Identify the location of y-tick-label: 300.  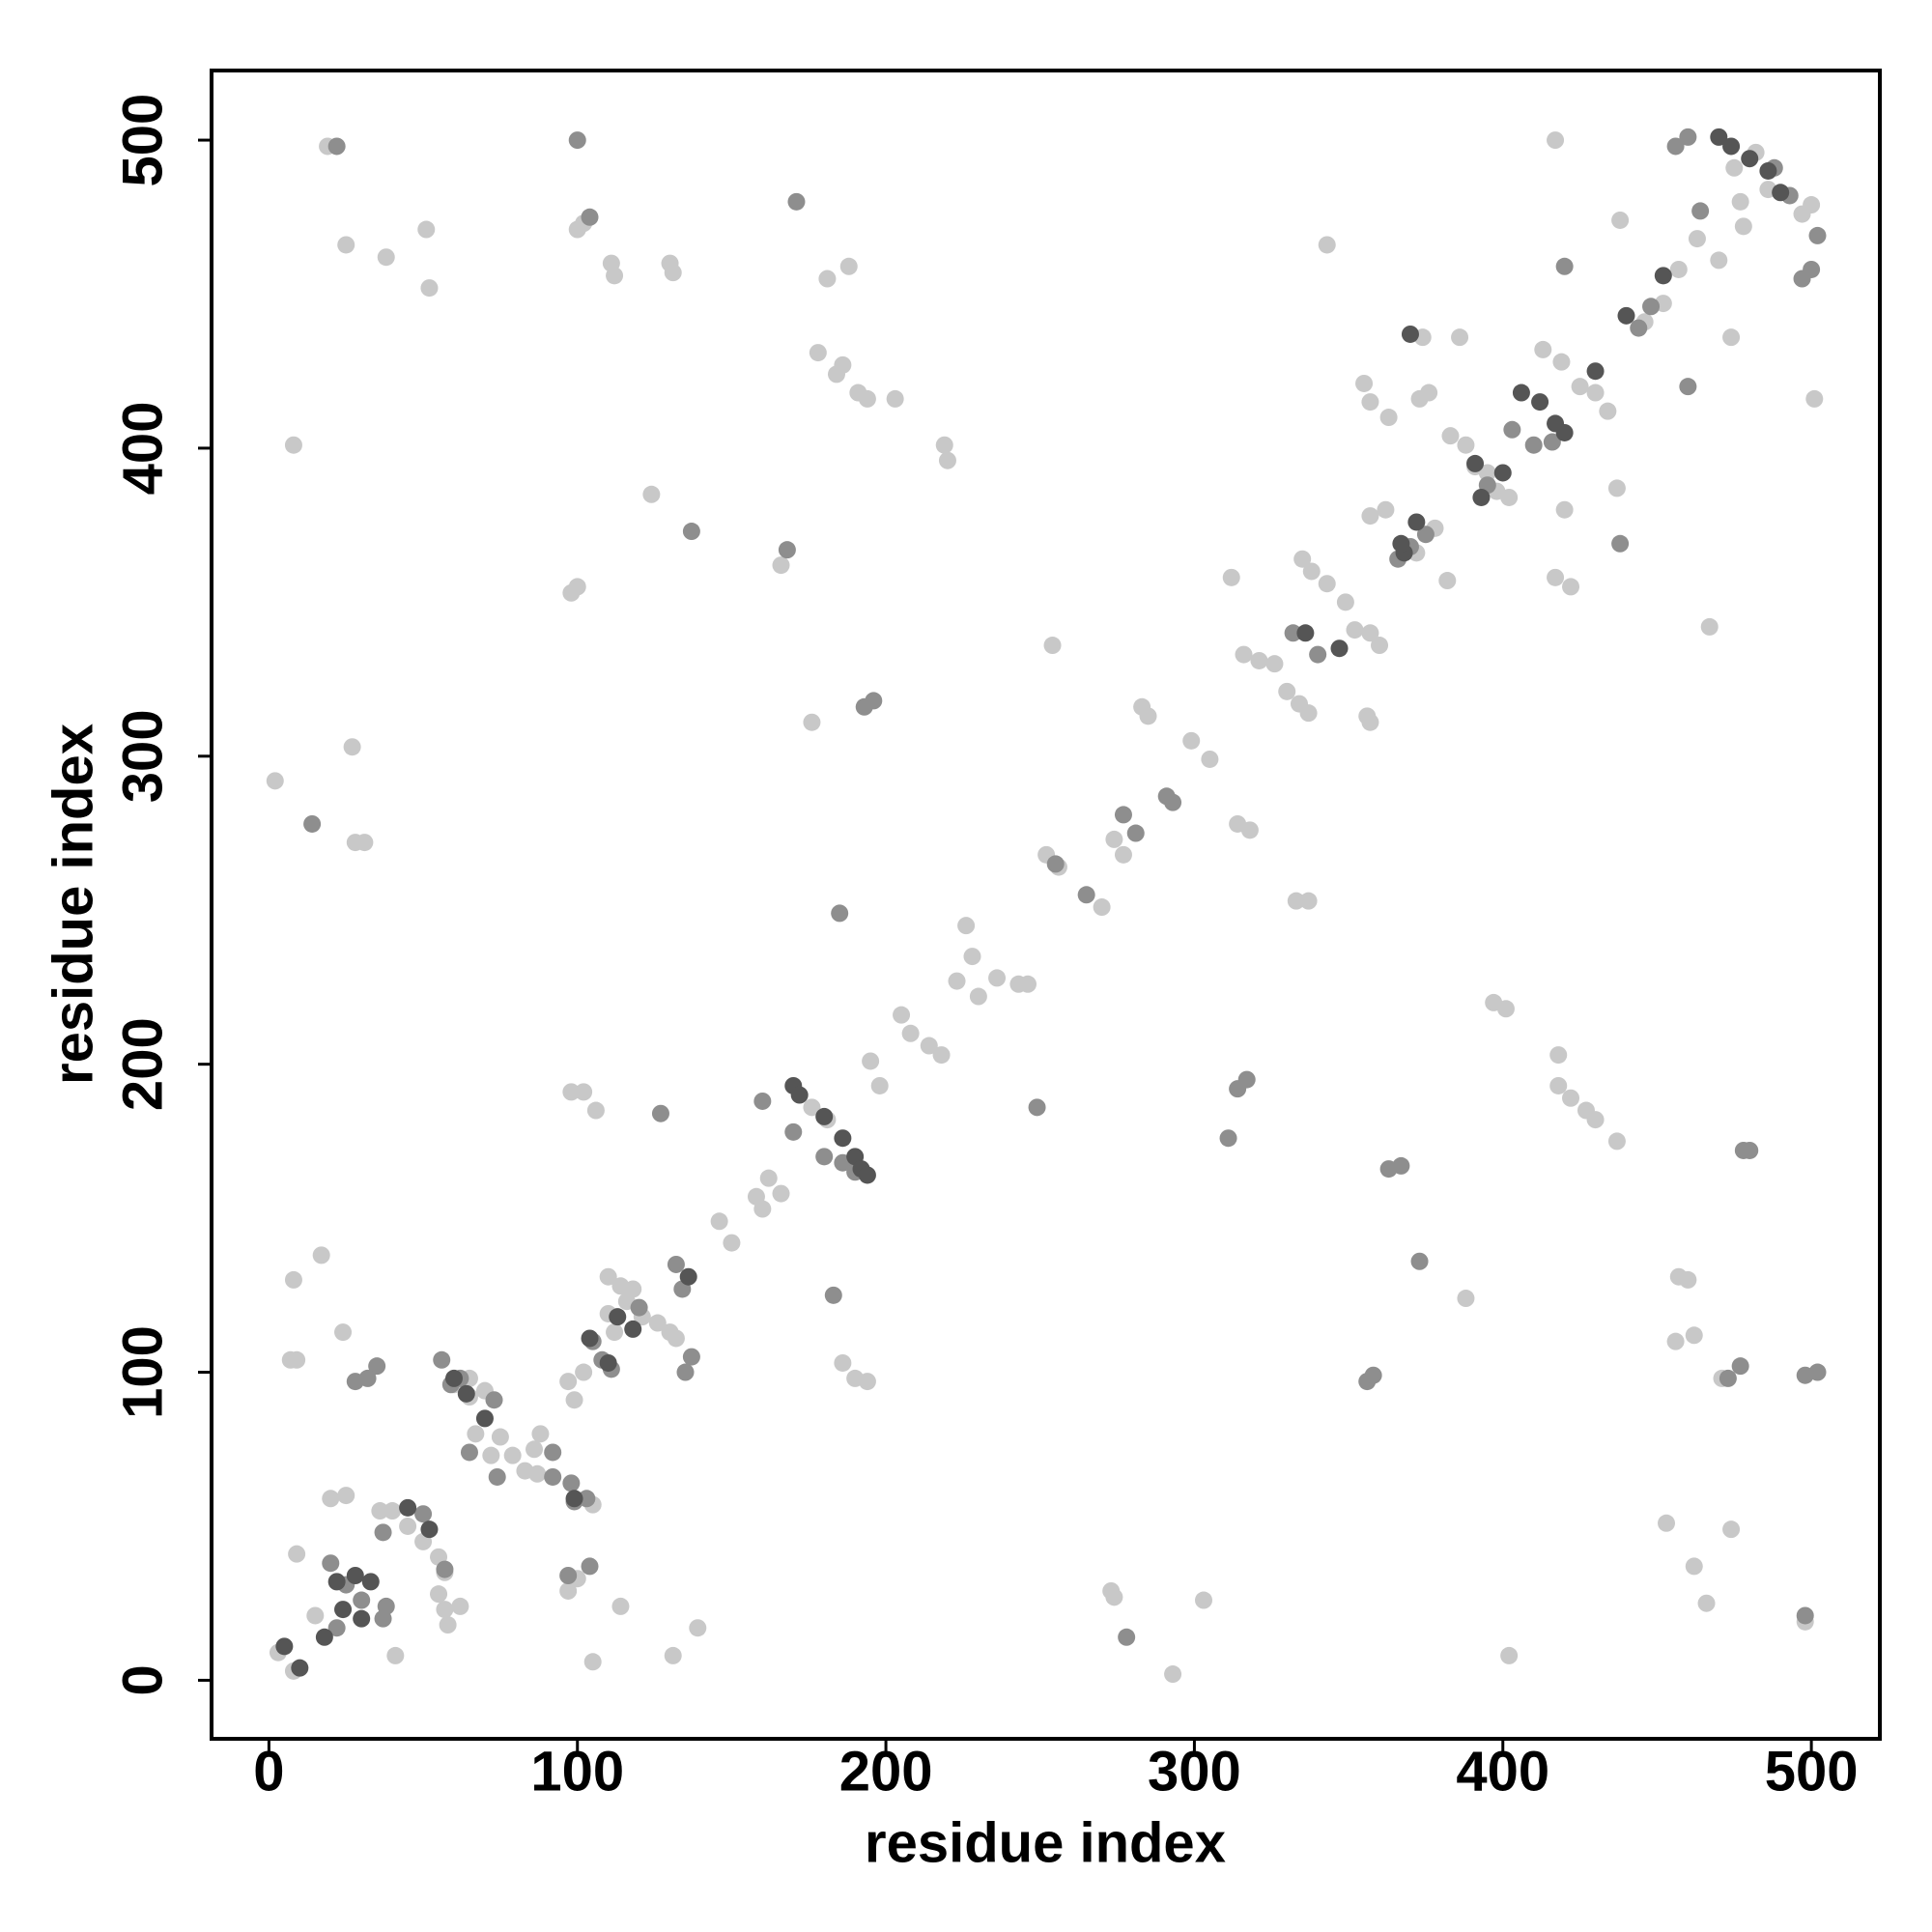
(142, 756).